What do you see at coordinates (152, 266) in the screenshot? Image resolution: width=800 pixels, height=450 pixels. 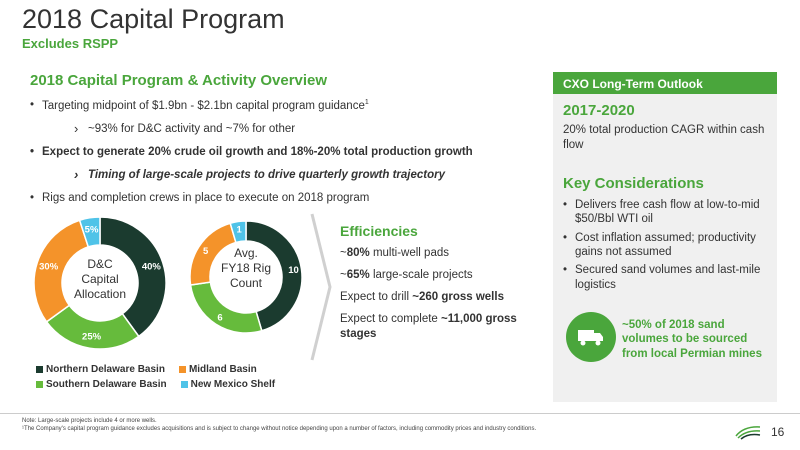 I see `pie1-slice-label-0: 40%` at bounding box center [152, 266].